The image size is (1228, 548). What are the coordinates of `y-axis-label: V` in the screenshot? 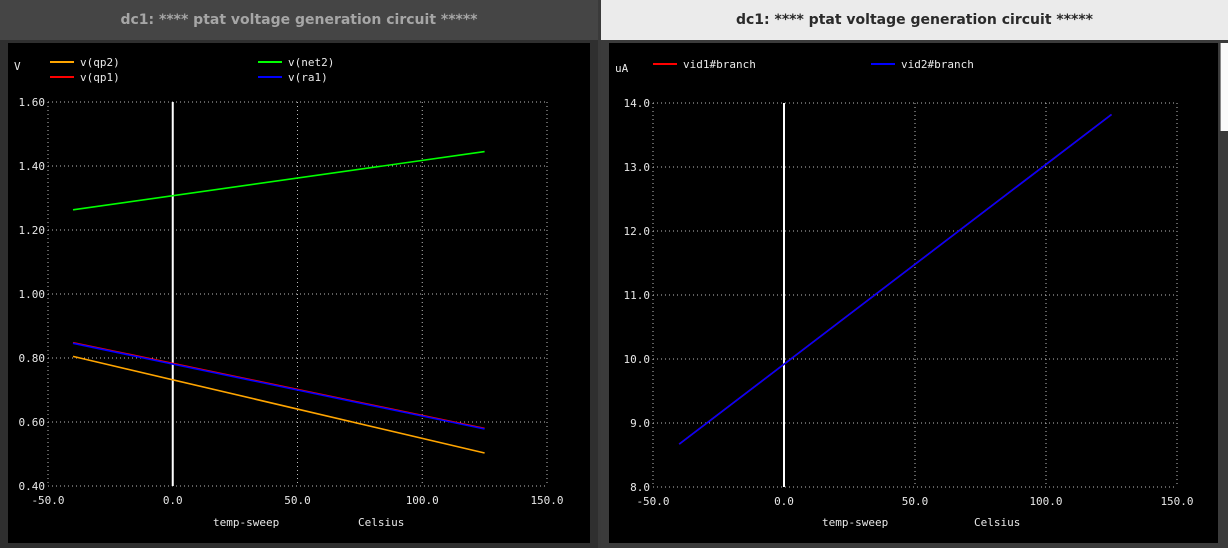 It's located at (17, 66).